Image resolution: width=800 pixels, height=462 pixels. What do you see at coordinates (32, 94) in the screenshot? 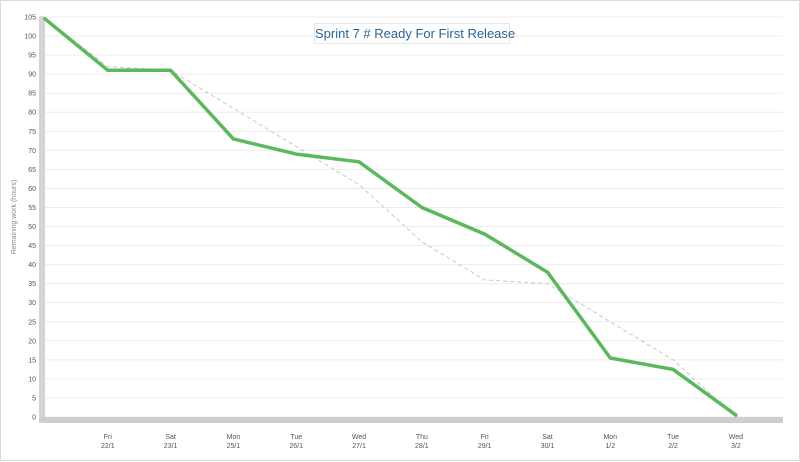
I see `y-tick-label: 85` at bounding box center [32, 94].